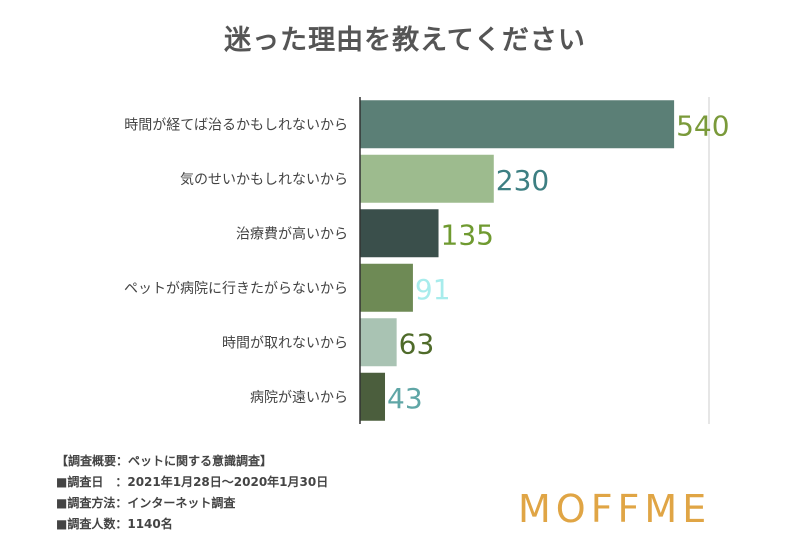  I want to click on value-label: 43, so click(405, 398).